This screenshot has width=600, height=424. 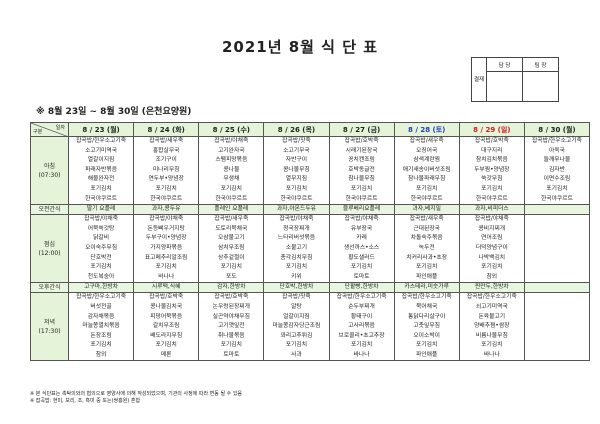 What do you see at coordinates (49, 166) in the screenshot?
I see `row-label-name: 아침` at bounding box center [49, 166].